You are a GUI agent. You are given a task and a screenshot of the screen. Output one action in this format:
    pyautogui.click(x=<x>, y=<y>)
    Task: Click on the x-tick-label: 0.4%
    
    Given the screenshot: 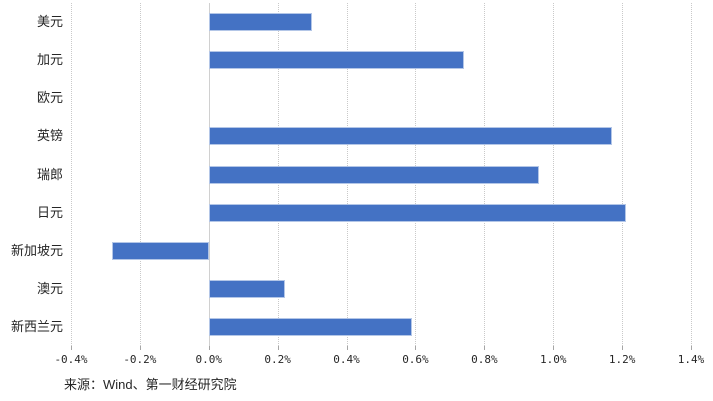 What is the action you would take?
    pyautogui.click(x=346, y=359)
    